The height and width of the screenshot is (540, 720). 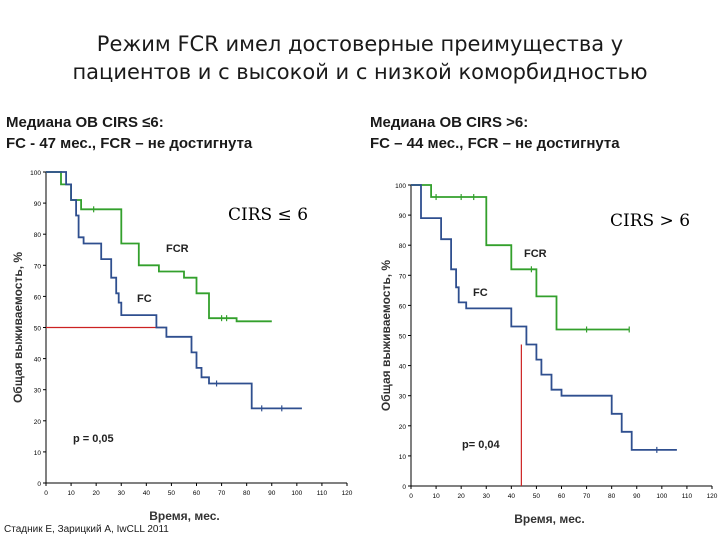 What do you see at coordinates (172, 493) in the screenshot?
I see `left-x-tick-label: 50` at bounding box center [172, 493].